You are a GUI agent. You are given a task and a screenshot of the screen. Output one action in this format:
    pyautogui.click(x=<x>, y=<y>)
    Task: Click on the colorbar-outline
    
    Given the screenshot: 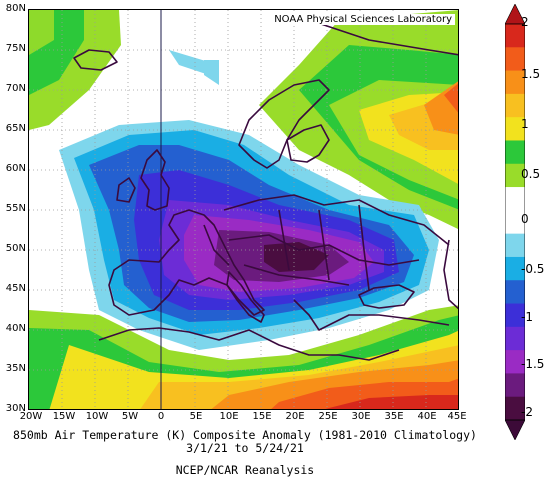 What is the action you would take?
    pyautogui.click(x=515, y=222)
    